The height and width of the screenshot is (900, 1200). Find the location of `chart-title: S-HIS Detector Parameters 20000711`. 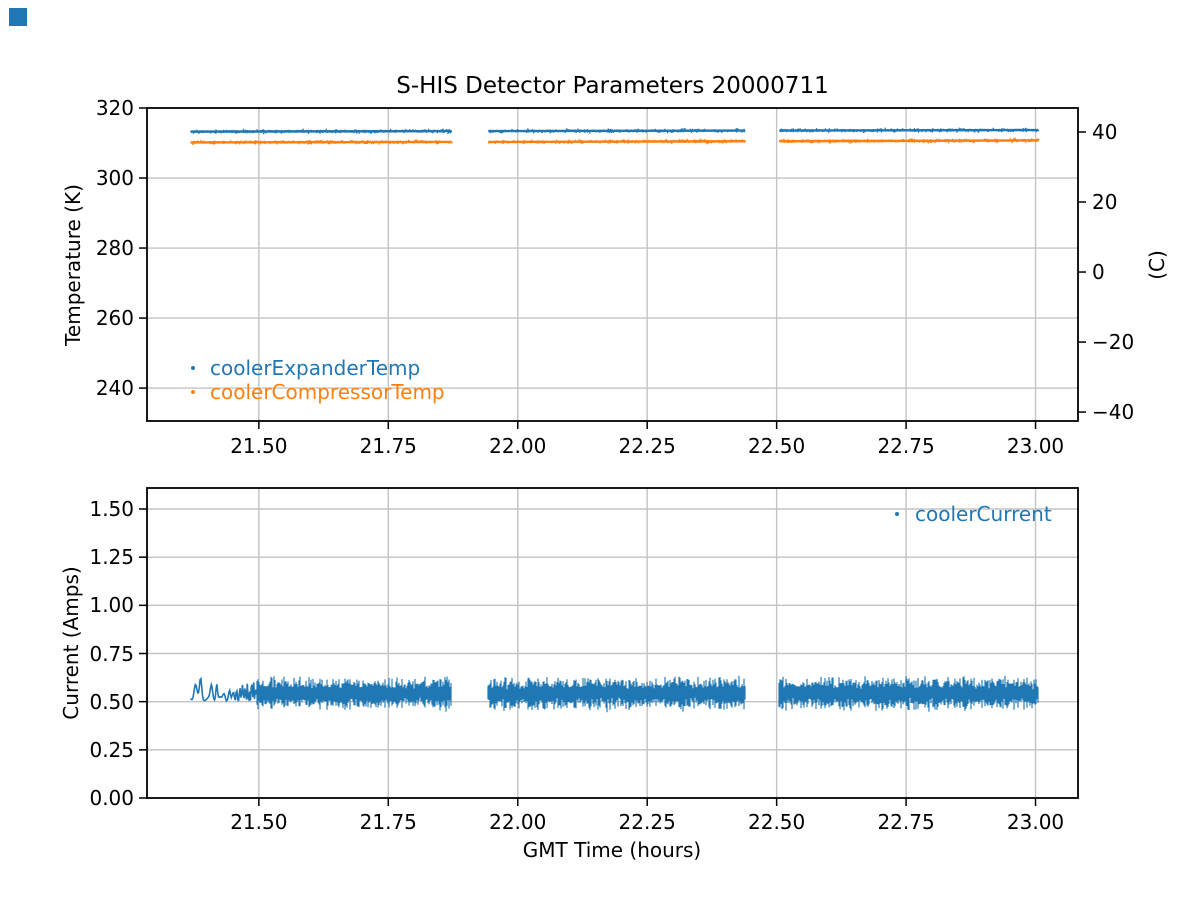

chart-title: S-HIS Detector Parameters 20000711 is located at coordinates (612, 86).